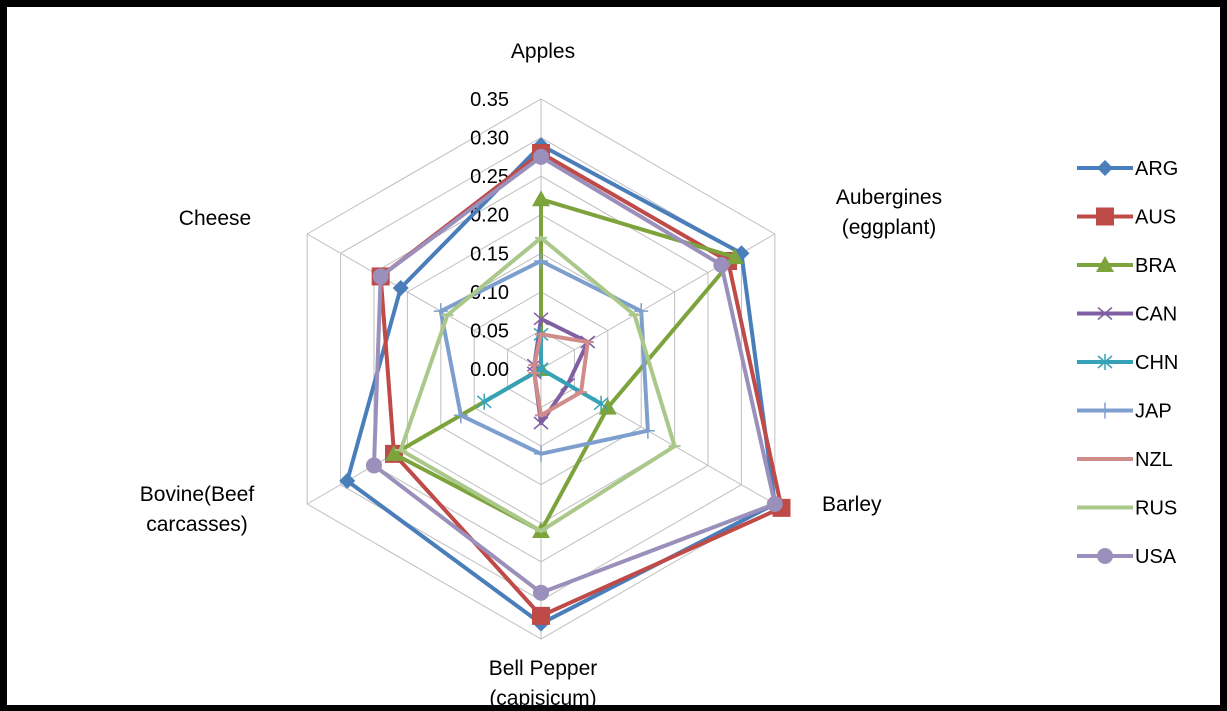 This screenshot has width=1227, height=711. Describe the element at coordinates (489, 370) in the screenshot. I see `tick-label: 0.00` at that location.